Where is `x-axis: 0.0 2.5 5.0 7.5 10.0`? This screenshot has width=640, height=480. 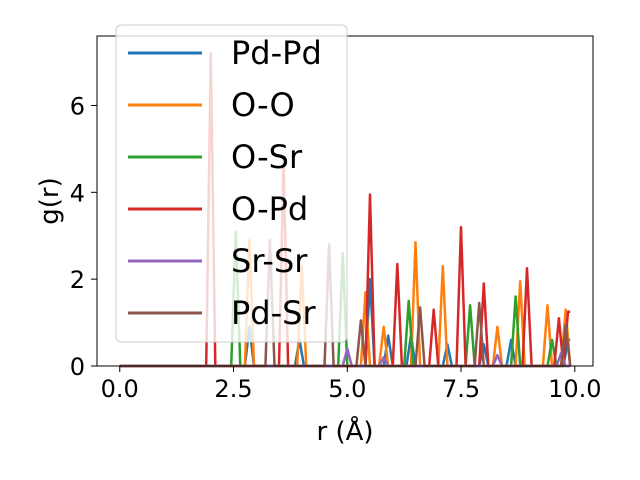
x-axis: 0.0 2.5 5.0 7.5 10.0 is located at coordinates (351, 384).